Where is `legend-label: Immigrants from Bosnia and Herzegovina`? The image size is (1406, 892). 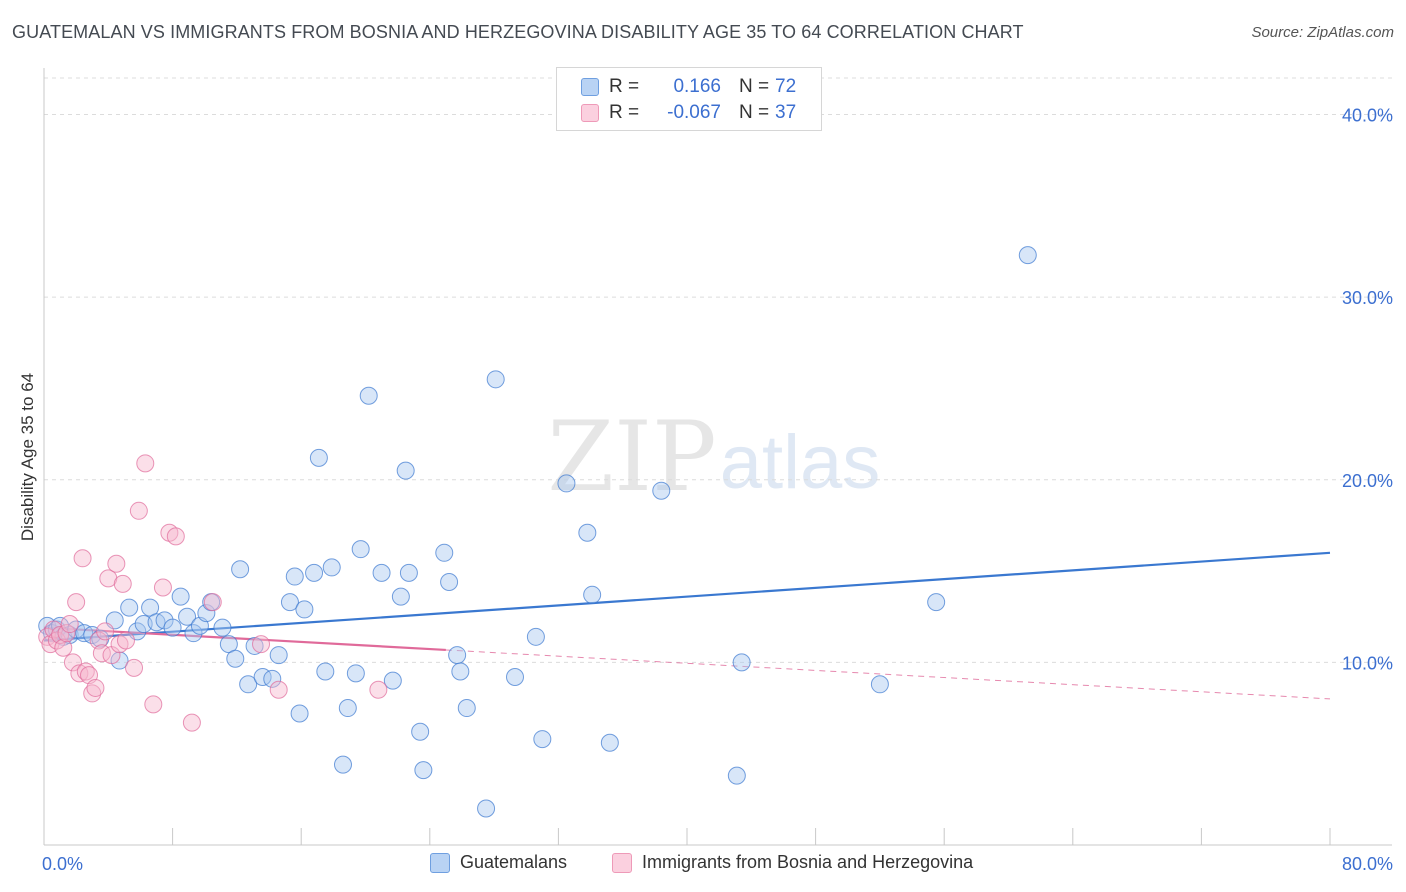
legend-label: Immigrants from Bosnia and Herzegovina is located at coordinates (808, 862).